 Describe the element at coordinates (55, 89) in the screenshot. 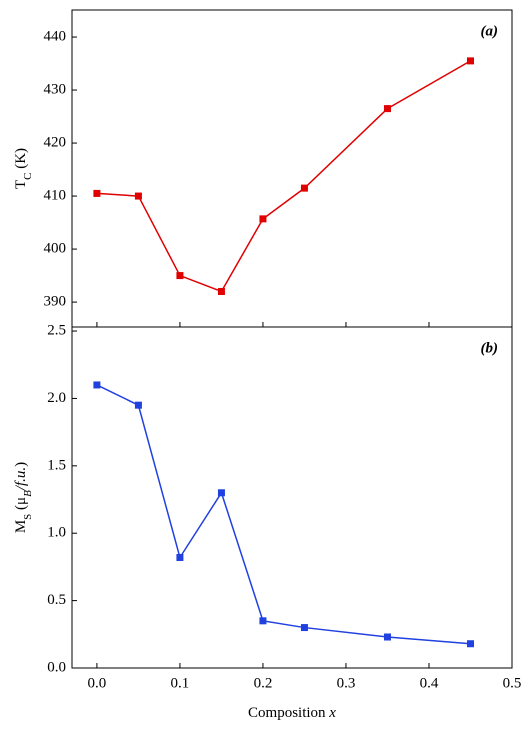

I see `y-tick-label: 430` at that location.